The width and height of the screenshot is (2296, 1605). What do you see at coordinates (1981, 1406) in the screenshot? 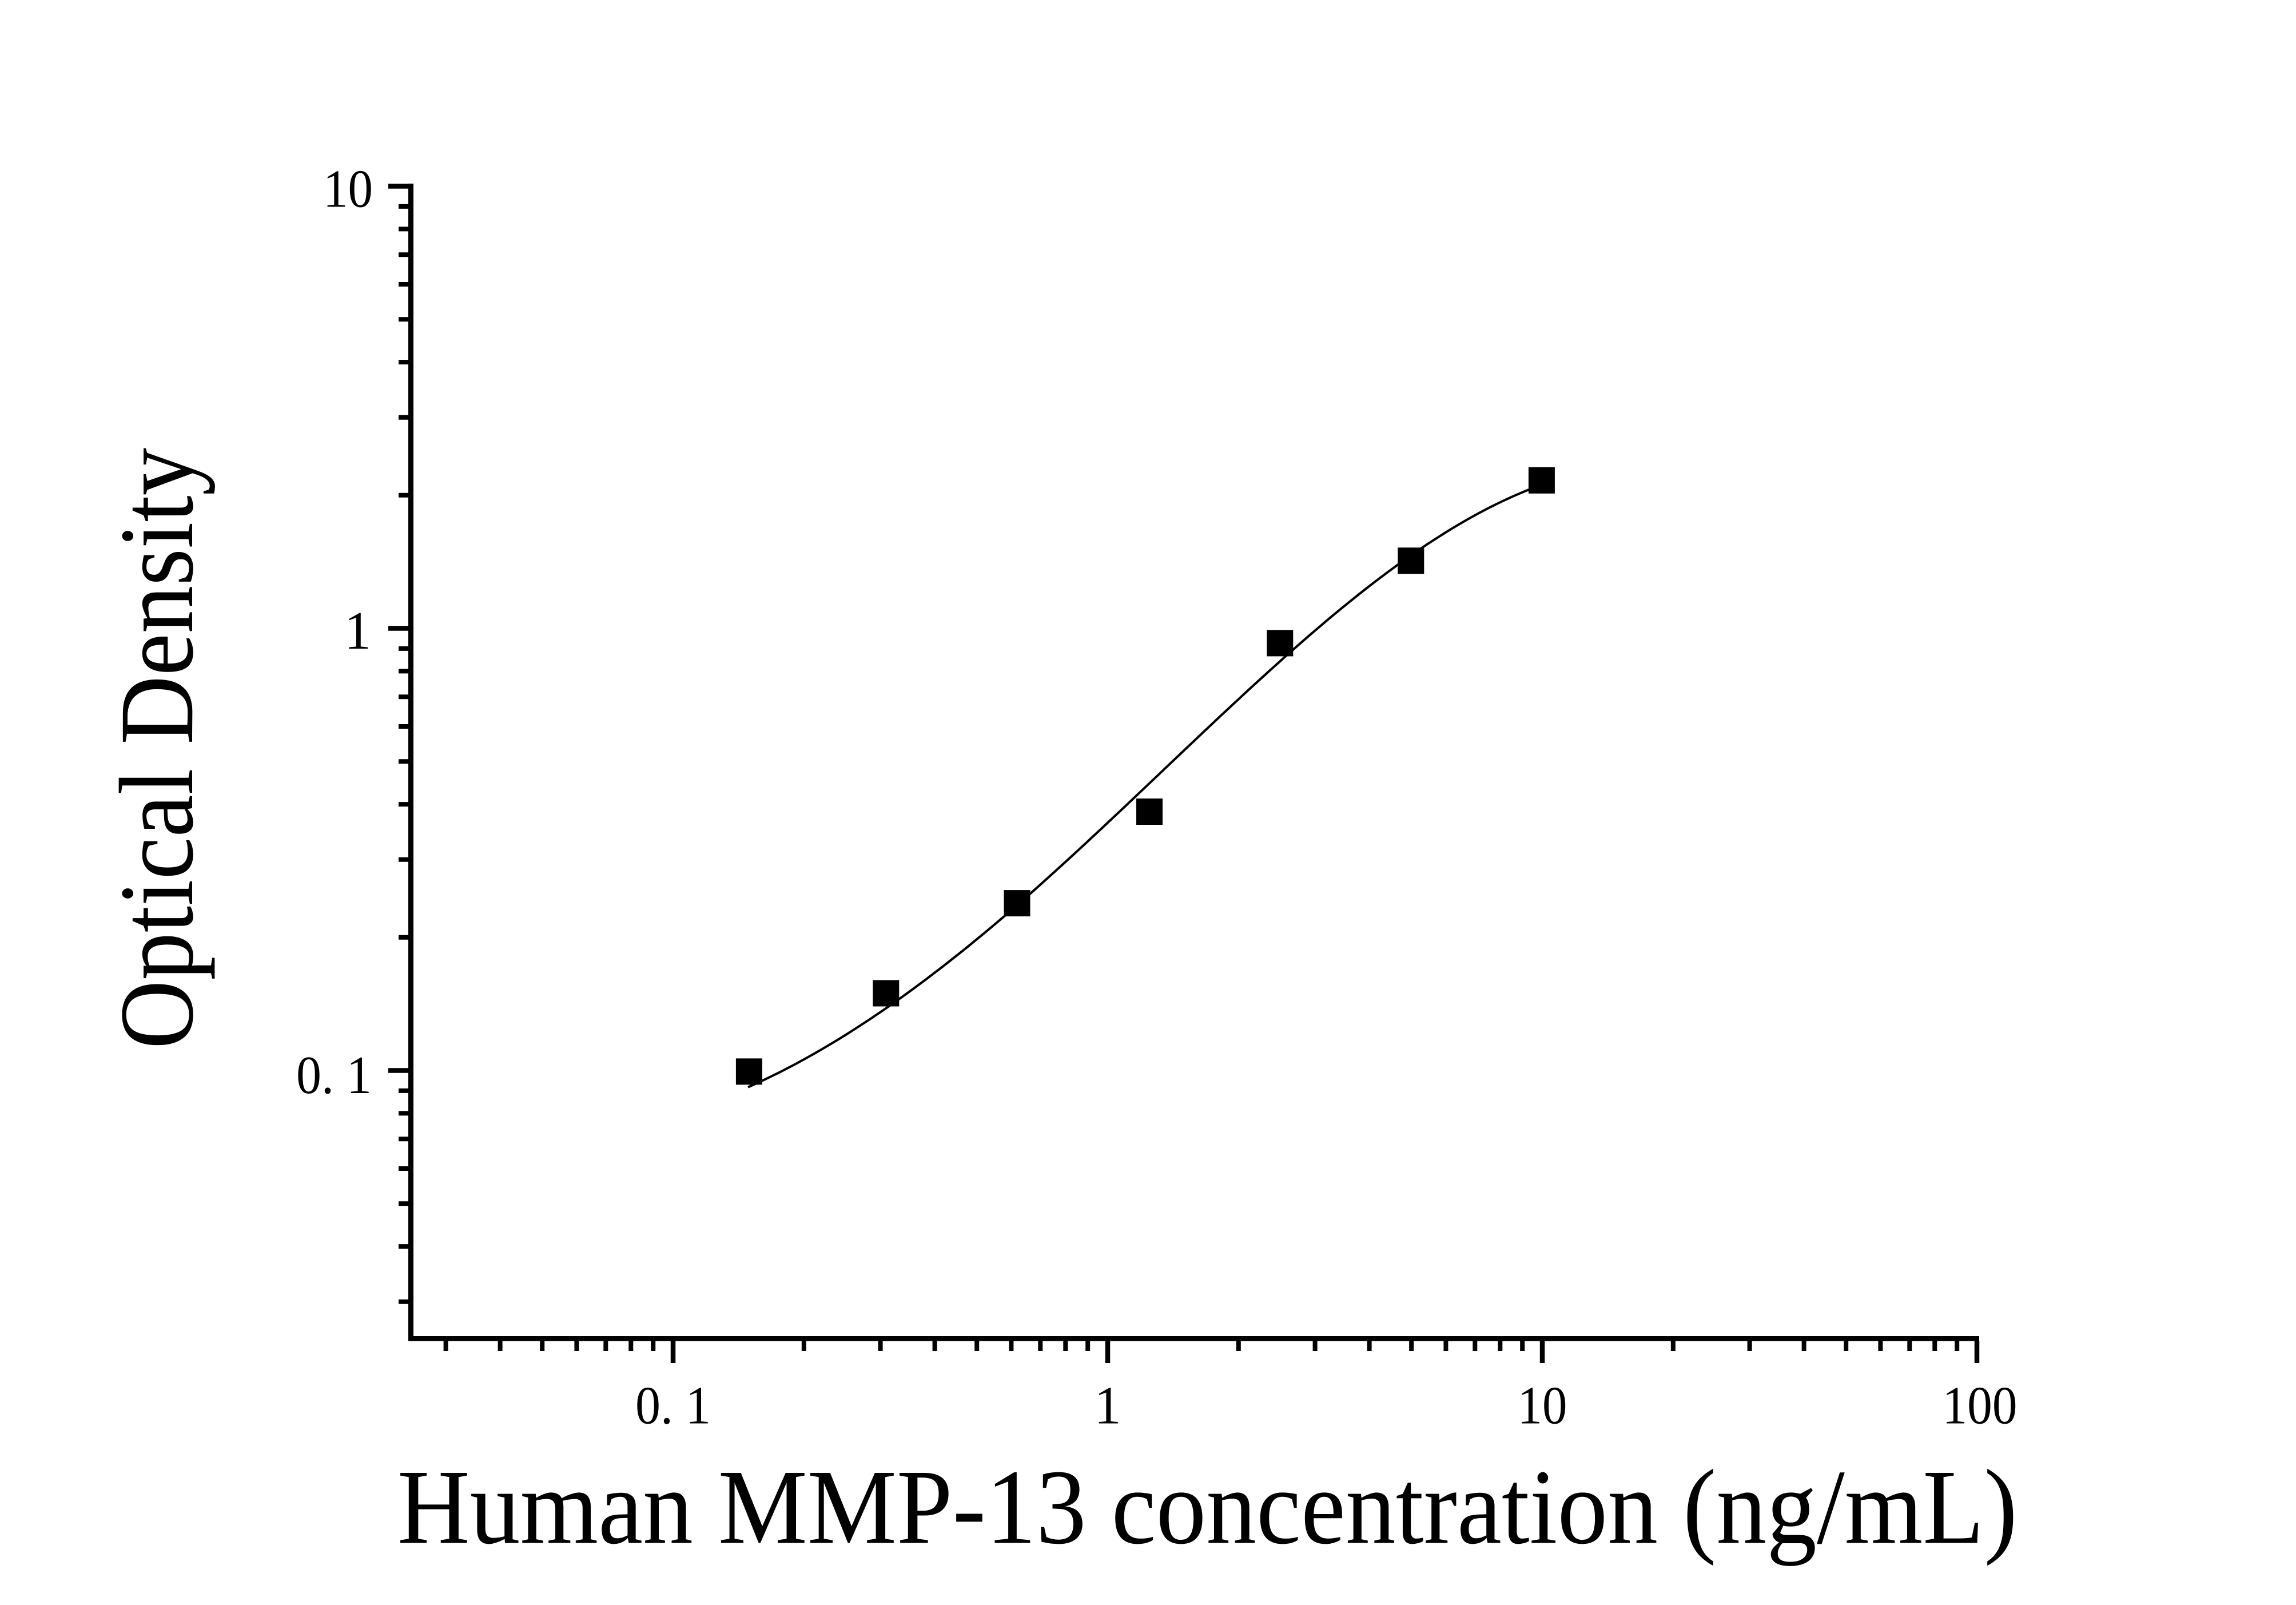
I see `svg-text: 100` at bounding box center [1981, 1406].